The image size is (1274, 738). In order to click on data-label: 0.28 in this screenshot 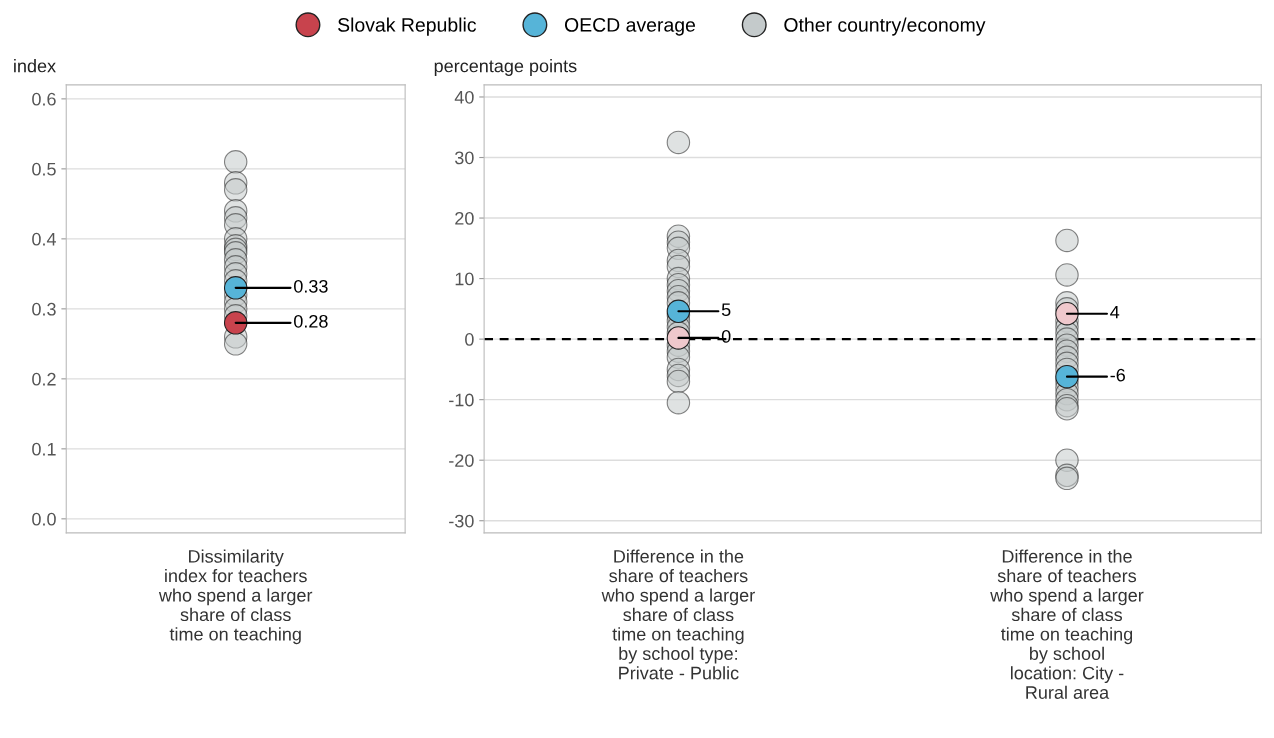, I will do `click(311, 321)`.